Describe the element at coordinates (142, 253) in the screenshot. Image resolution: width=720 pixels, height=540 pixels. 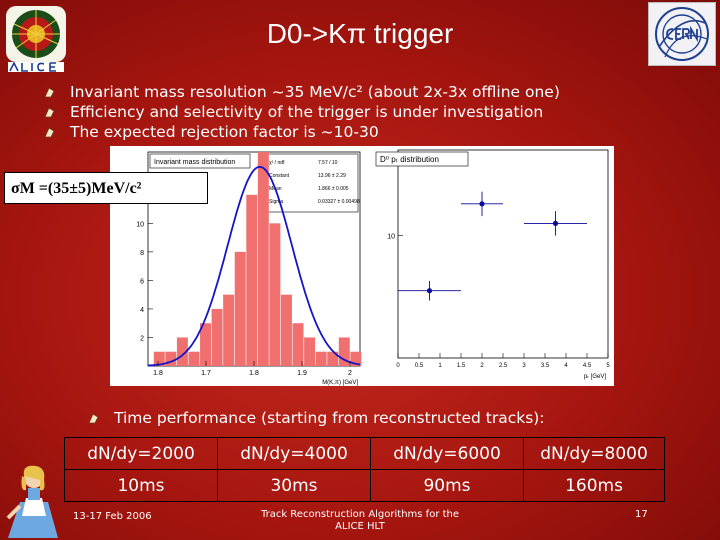
I see `y-tick-label: 8` at that location.